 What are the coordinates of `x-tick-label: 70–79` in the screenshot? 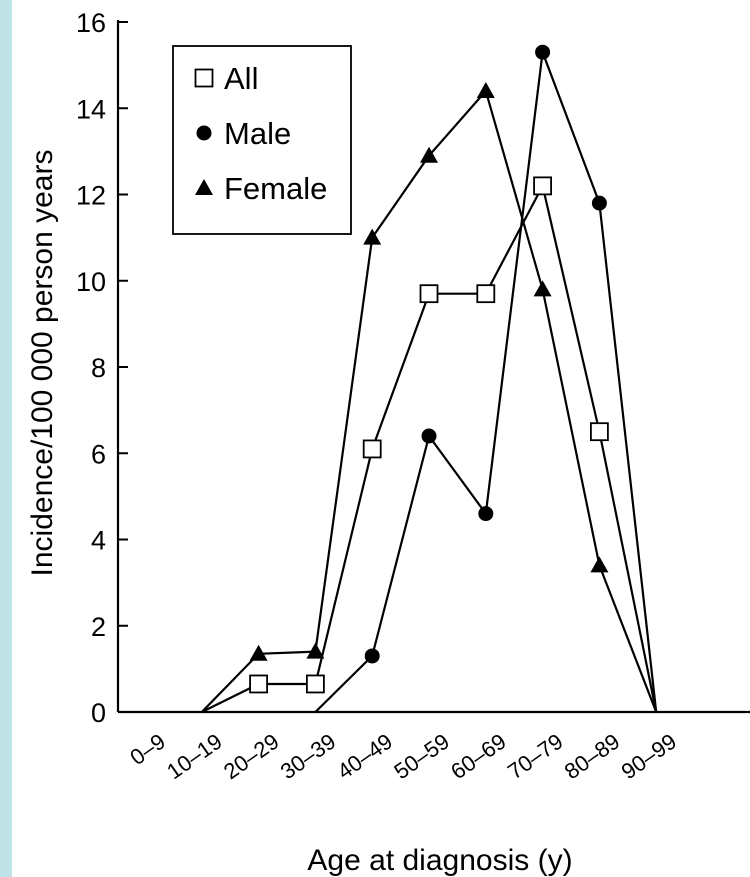 It's located at (535, 757).